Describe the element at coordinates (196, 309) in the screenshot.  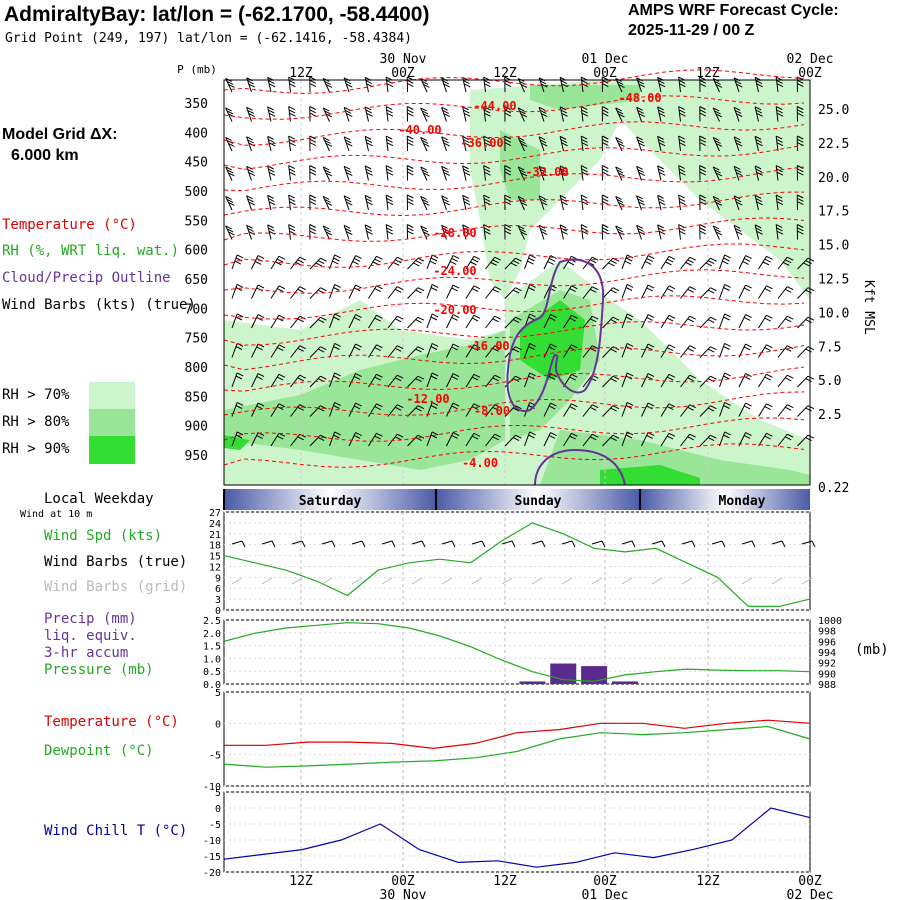
I see `pressure-tick-label: 700` at that location.